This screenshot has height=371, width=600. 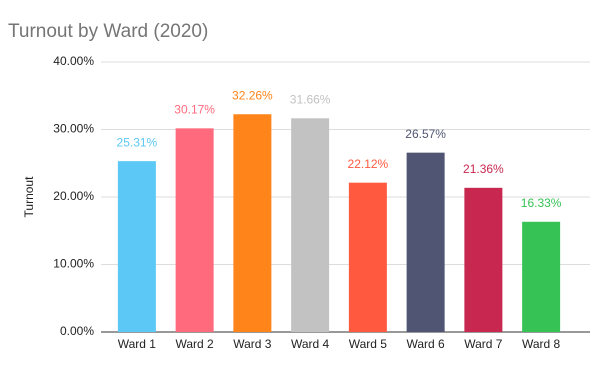 What do you see at coordinates (541, 344) in the screenshot?
I see `x-tick-label: Ward 8` at bounding box center [541, 344].